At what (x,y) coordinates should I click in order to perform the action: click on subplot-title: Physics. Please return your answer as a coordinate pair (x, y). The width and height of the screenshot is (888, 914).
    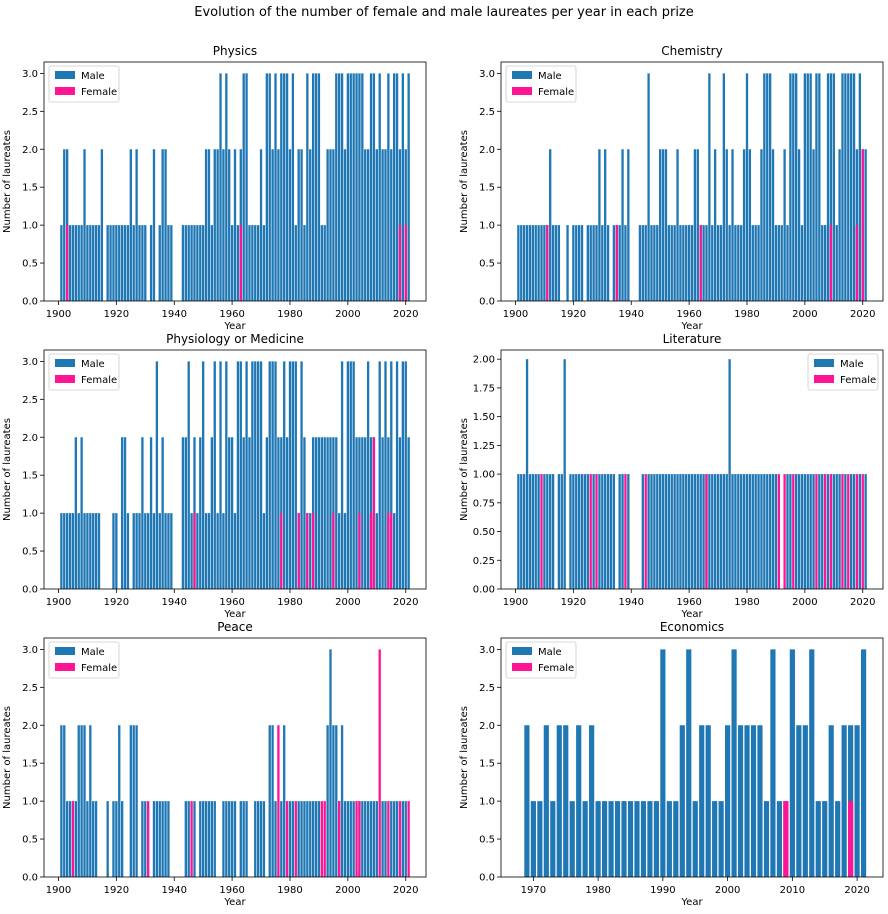
    Looking at the image, I should click on (235, 51).